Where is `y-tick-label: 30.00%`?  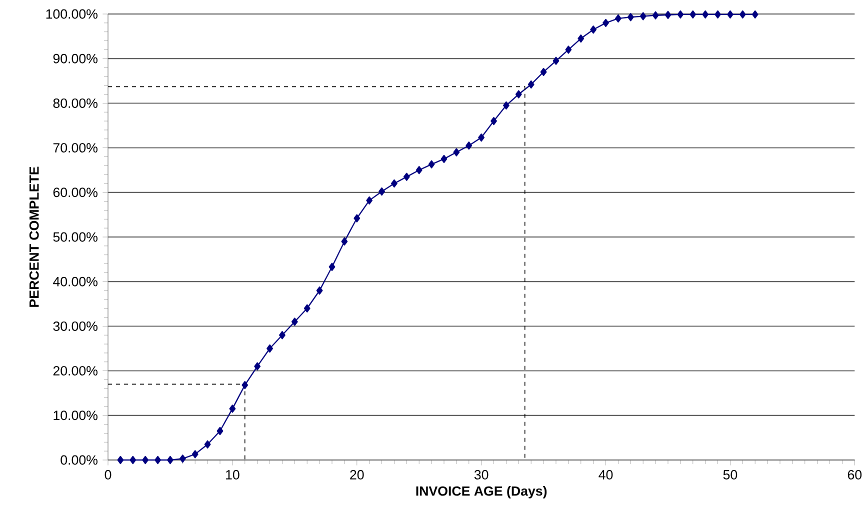
y-tick-label: 30.00% is located at coordinates (75, 326).